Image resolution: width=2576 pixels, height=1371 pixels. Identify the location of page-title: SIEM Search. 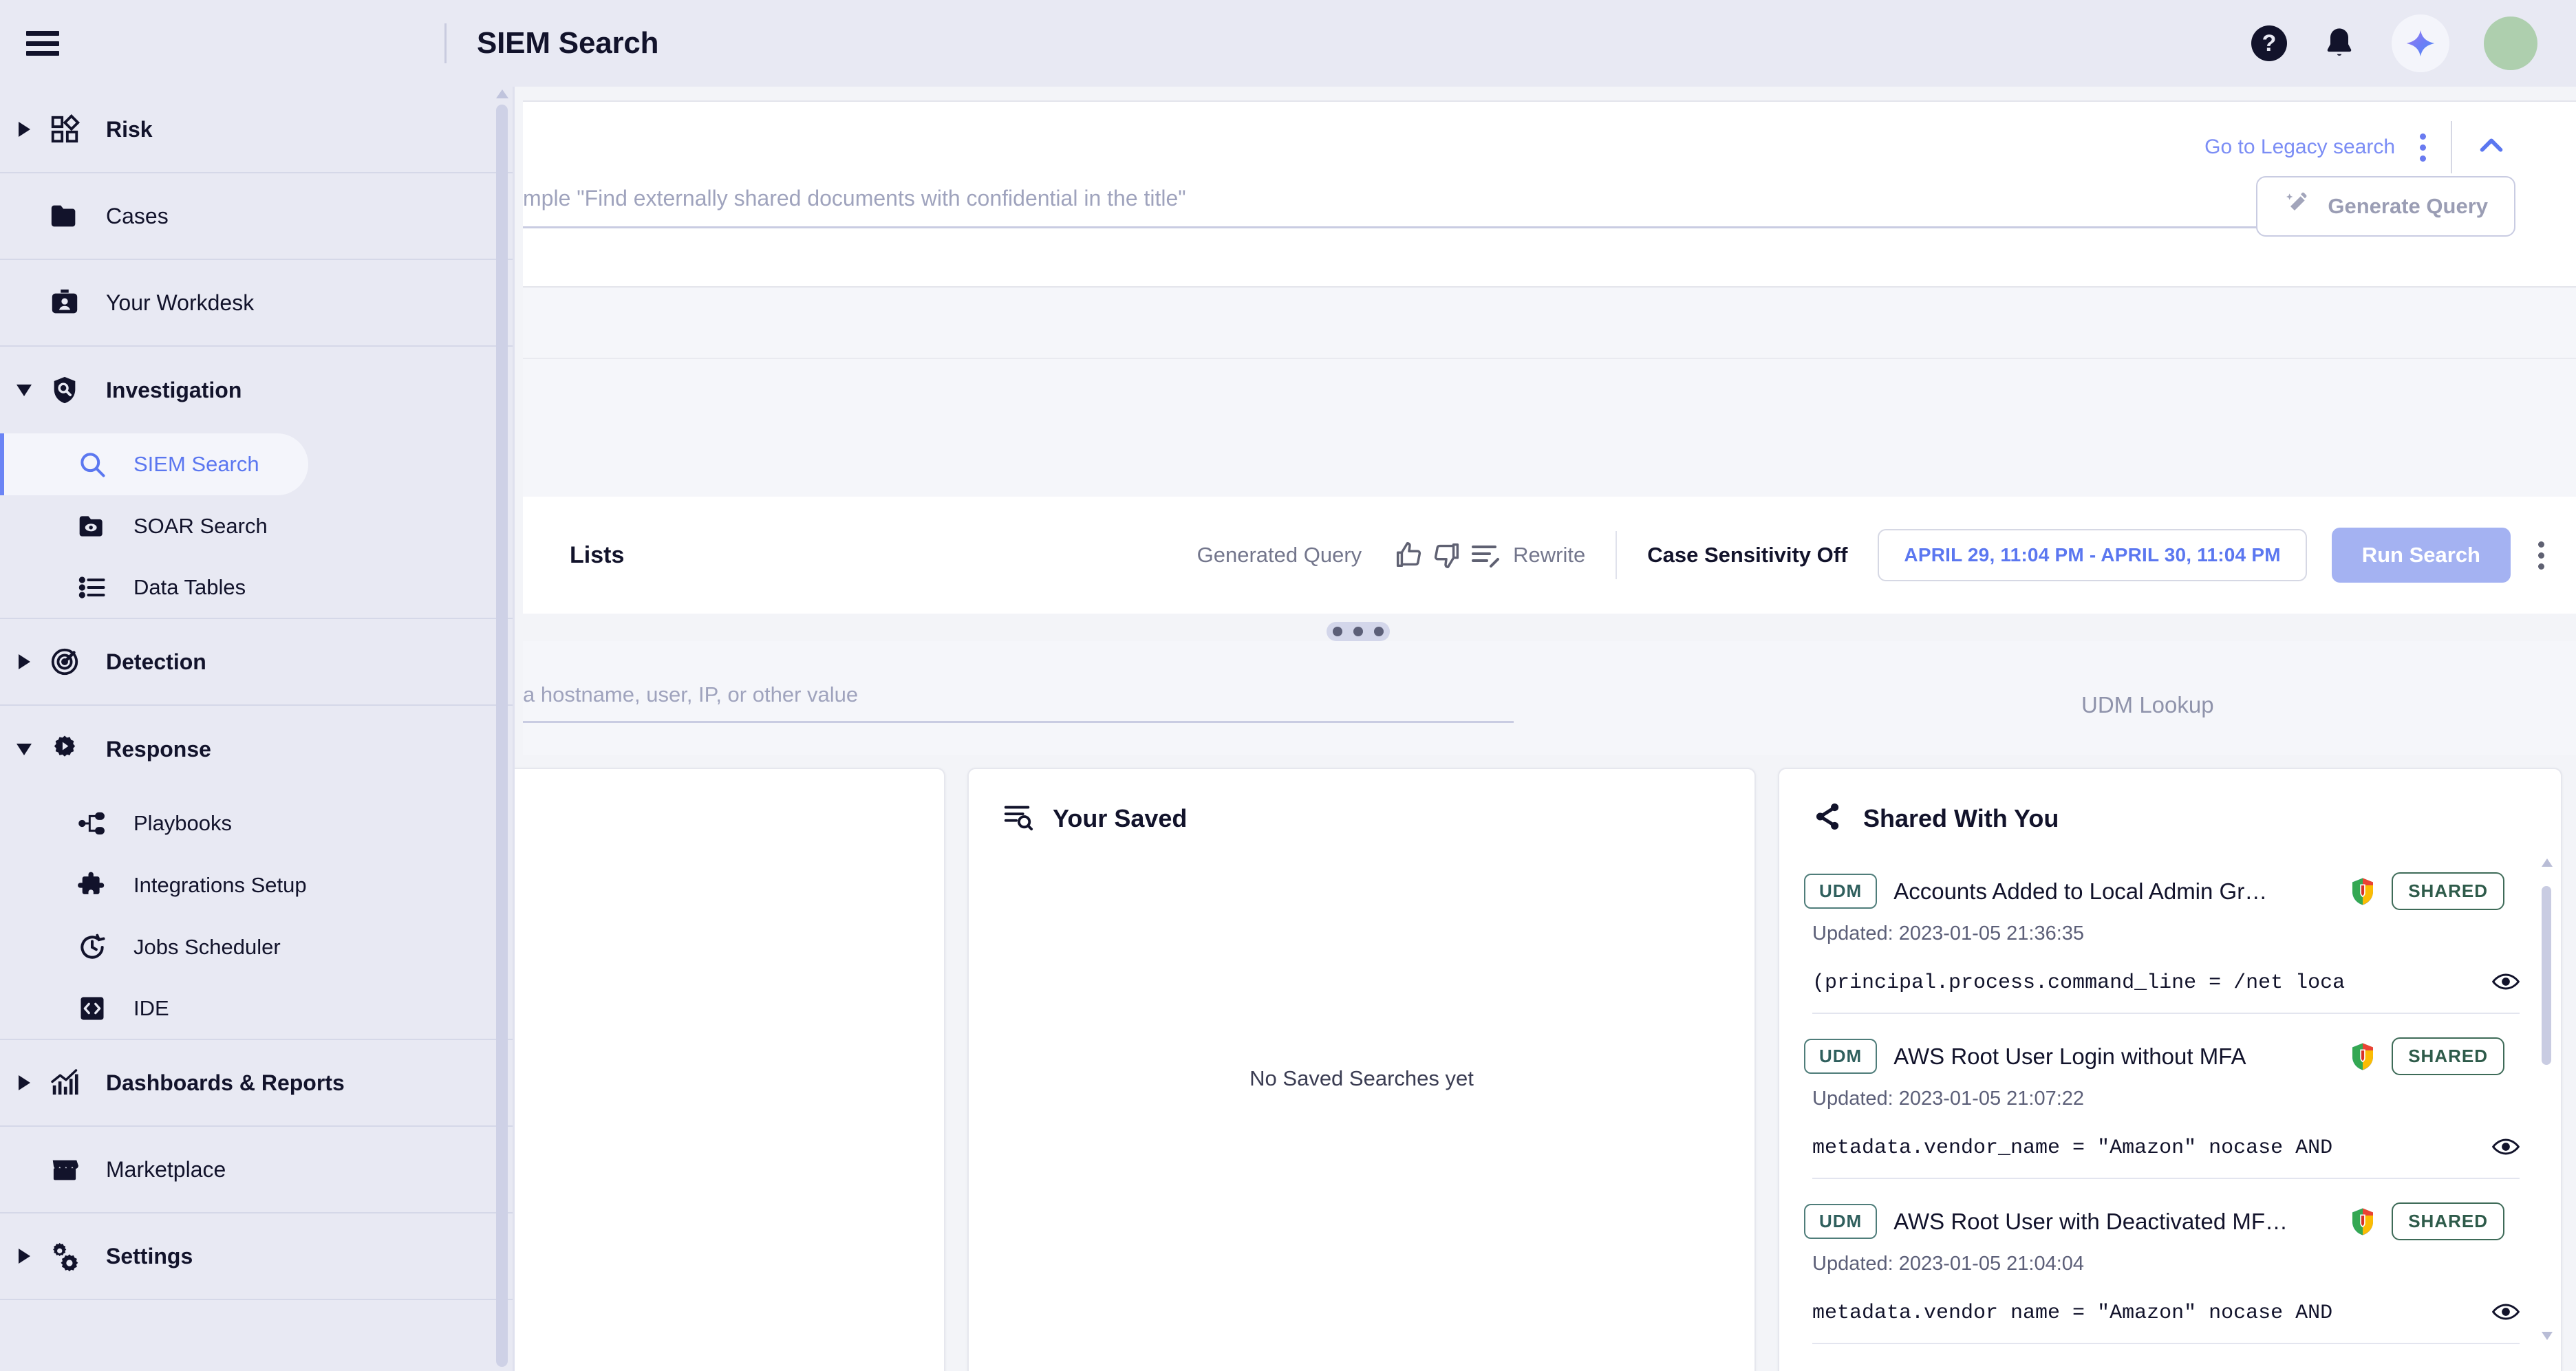
(568, 43).